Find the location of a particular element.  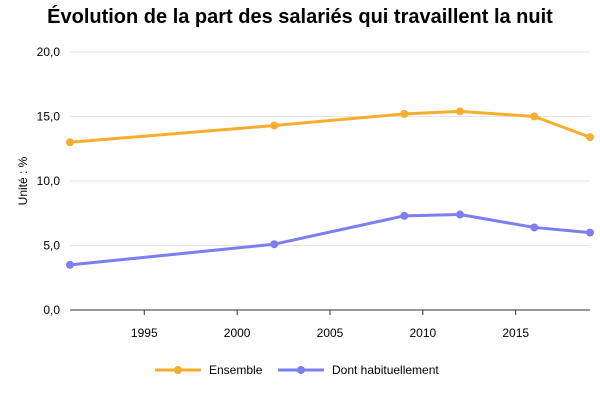

legend-label-0: Ensemble is located at coordinates (236, 370).